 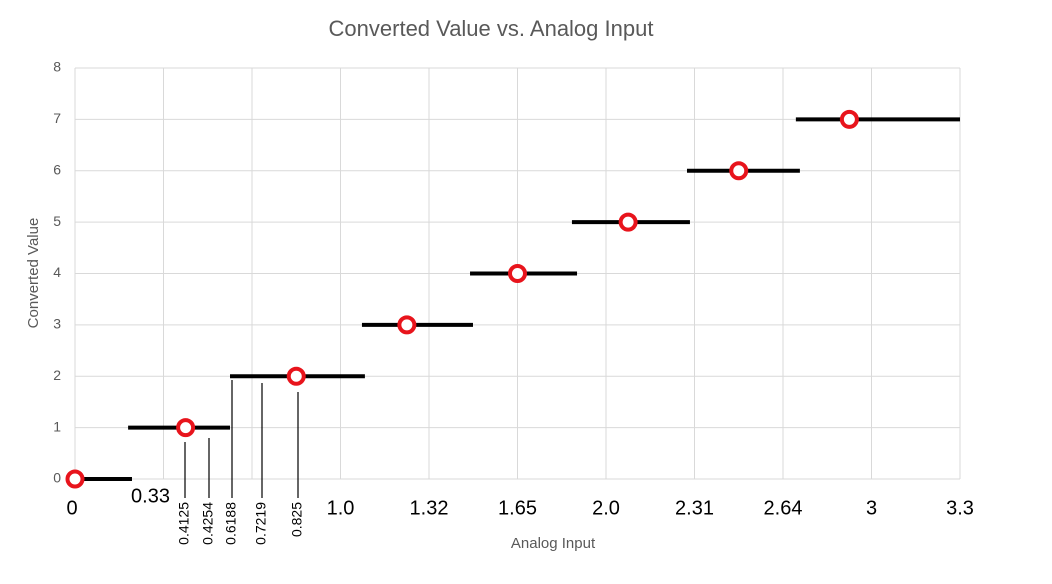 I want to click on y-tick-label: 7, so click(x=57, y=118).